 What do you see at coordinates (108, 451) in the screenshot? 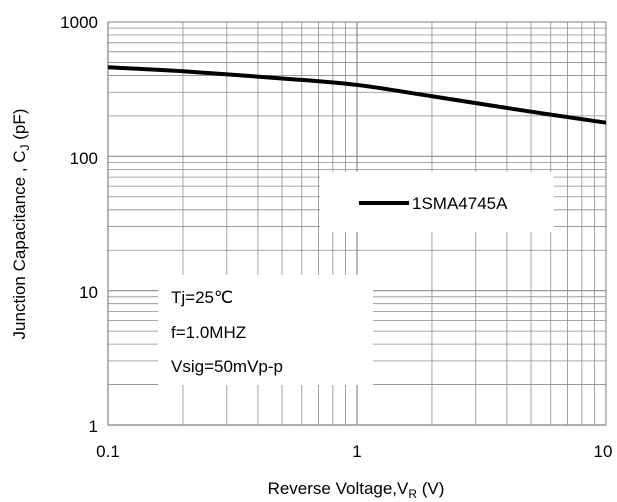
I see `x-tick-label-0.1: 0.1` at bounding box center [108, 451].